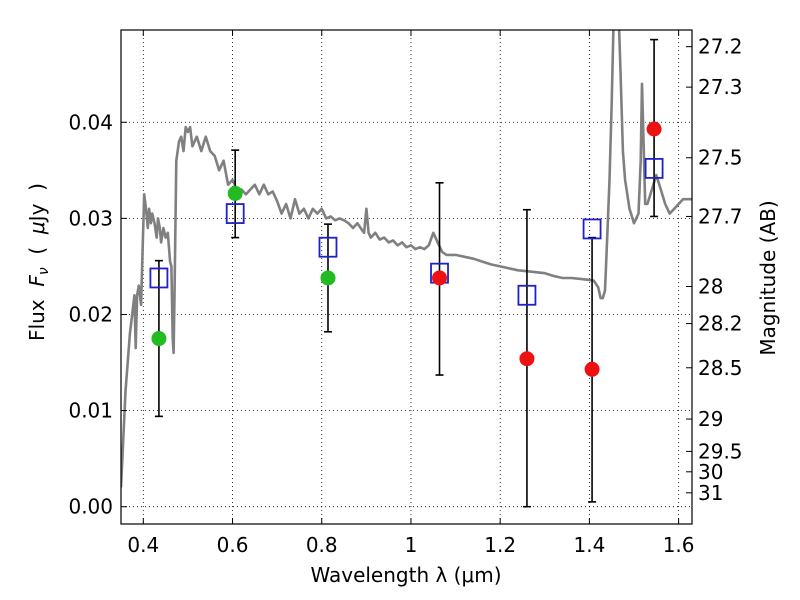 The image size is (800, 600). What do you see at coordinates (405, 575) in the screenshot?
I see `x-axis-label: Wavelength λ (μm)` at bounding box center [405, 575].